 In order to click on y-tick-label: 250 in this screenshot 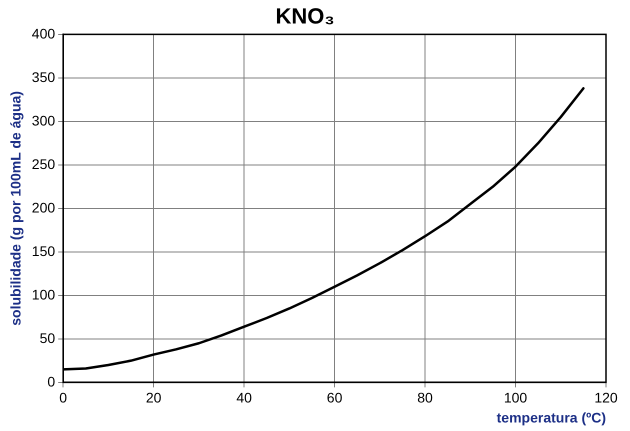, I will do `click(44, 164)`.